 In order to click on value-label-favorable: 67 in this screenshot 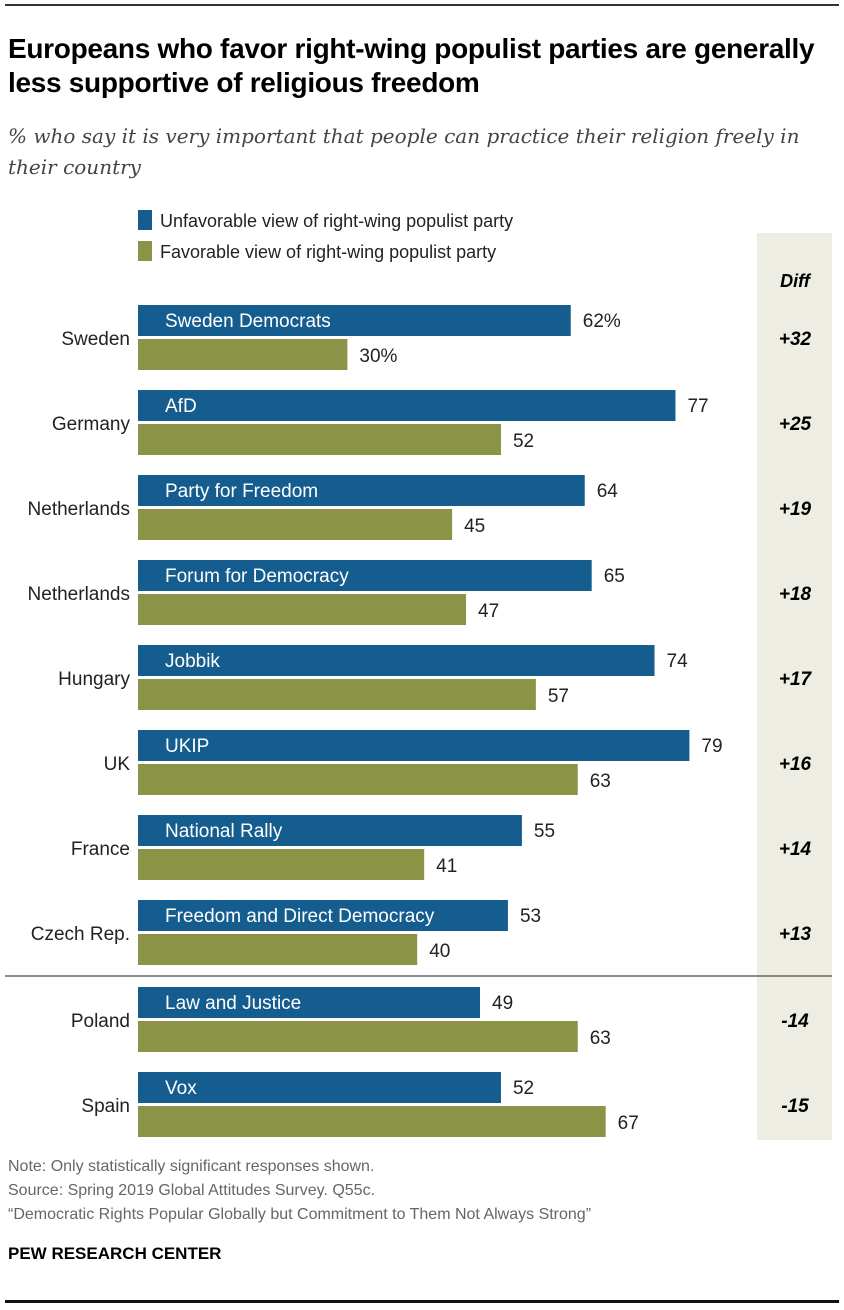, I will do `click(628, 1123)`.